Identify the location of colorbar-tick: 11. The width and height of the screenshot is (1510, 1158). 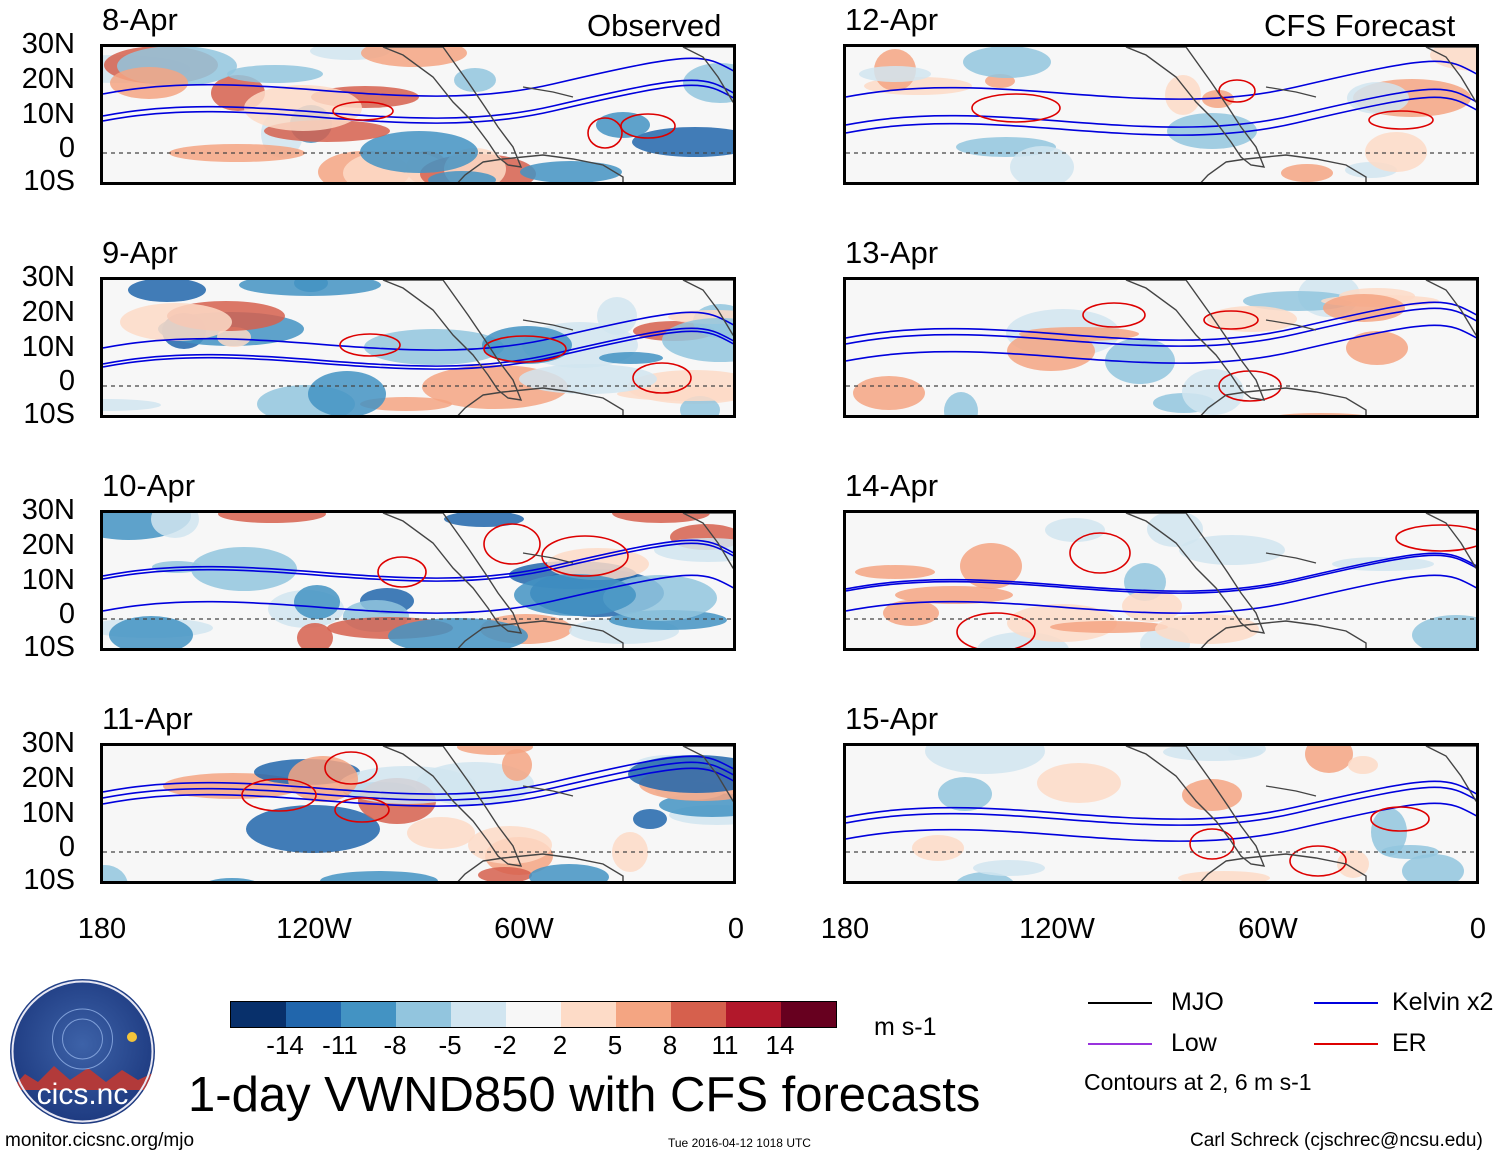
(725, 1045).